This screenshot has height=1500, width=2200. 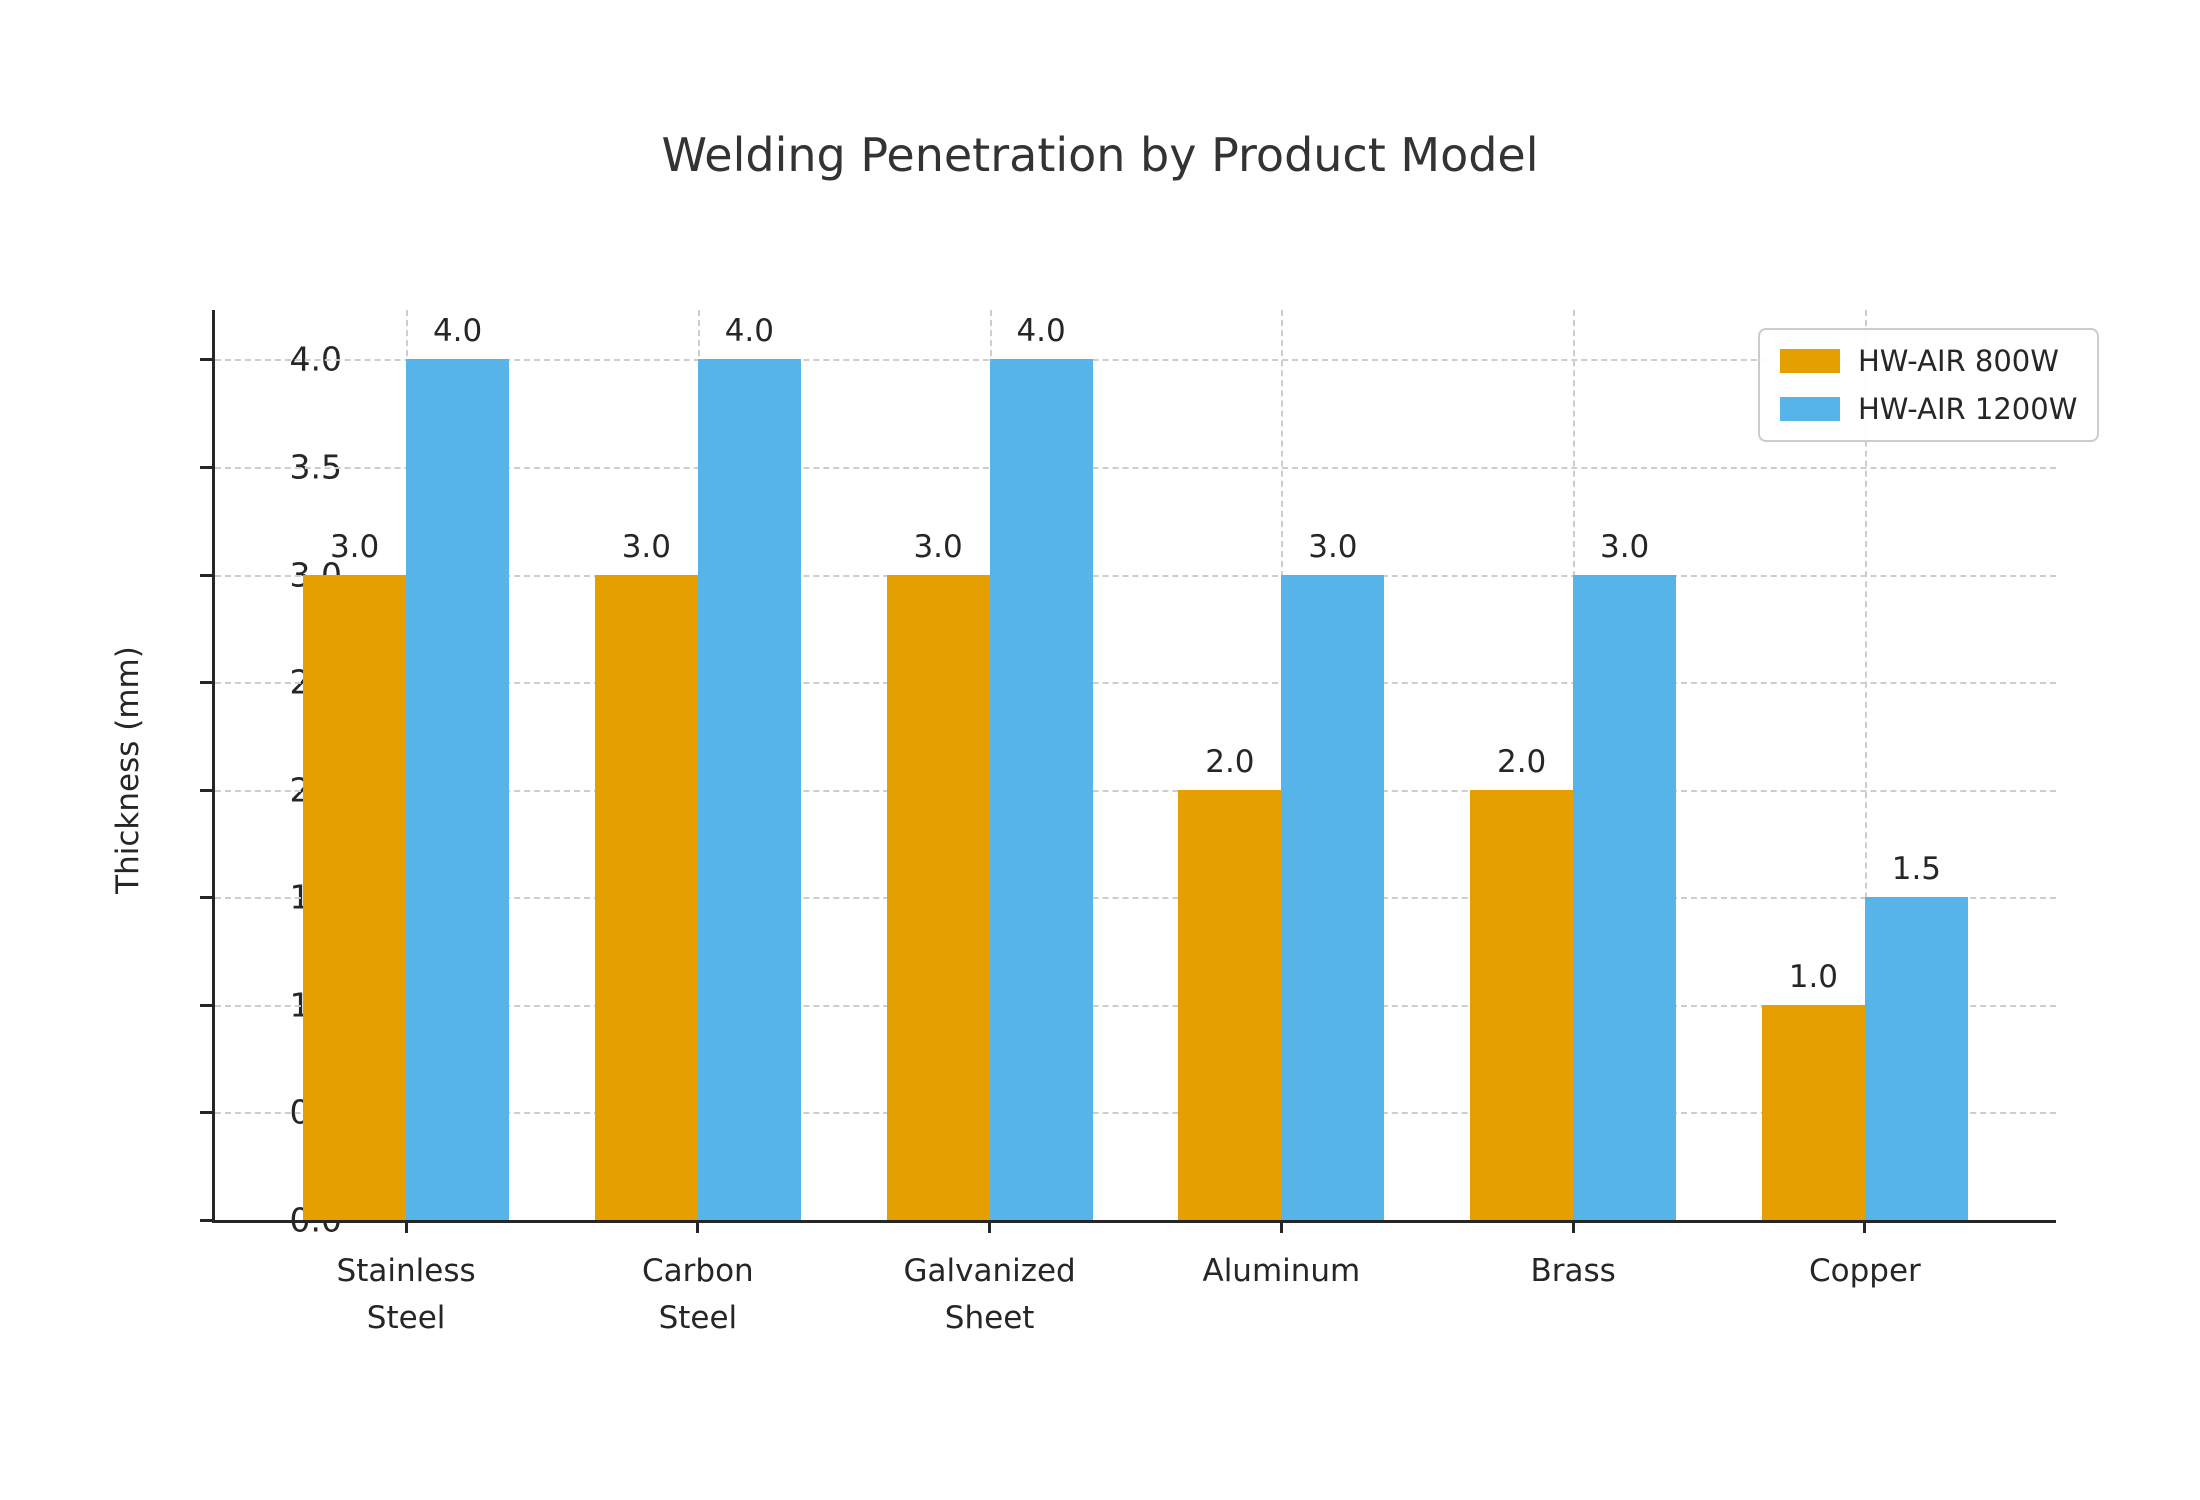 I want to click on legend-row: HW-AIR 1200W, so click(x=1928, y=409).